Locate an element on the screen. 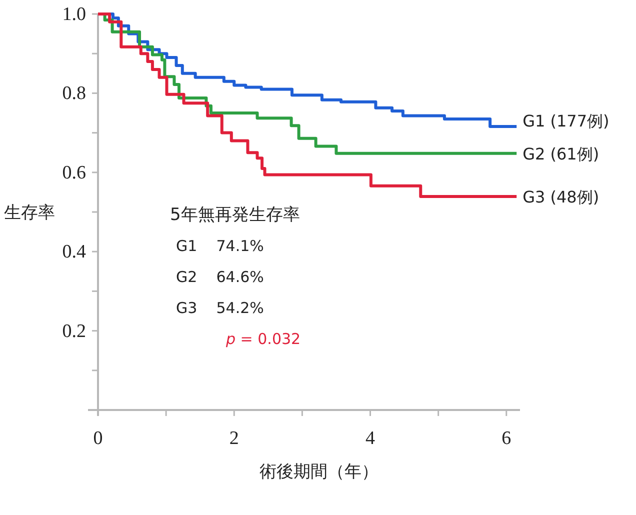 This screenshot has width=636, height=515. y-axis-title: 生存率 is located at coordinates (29, 213).